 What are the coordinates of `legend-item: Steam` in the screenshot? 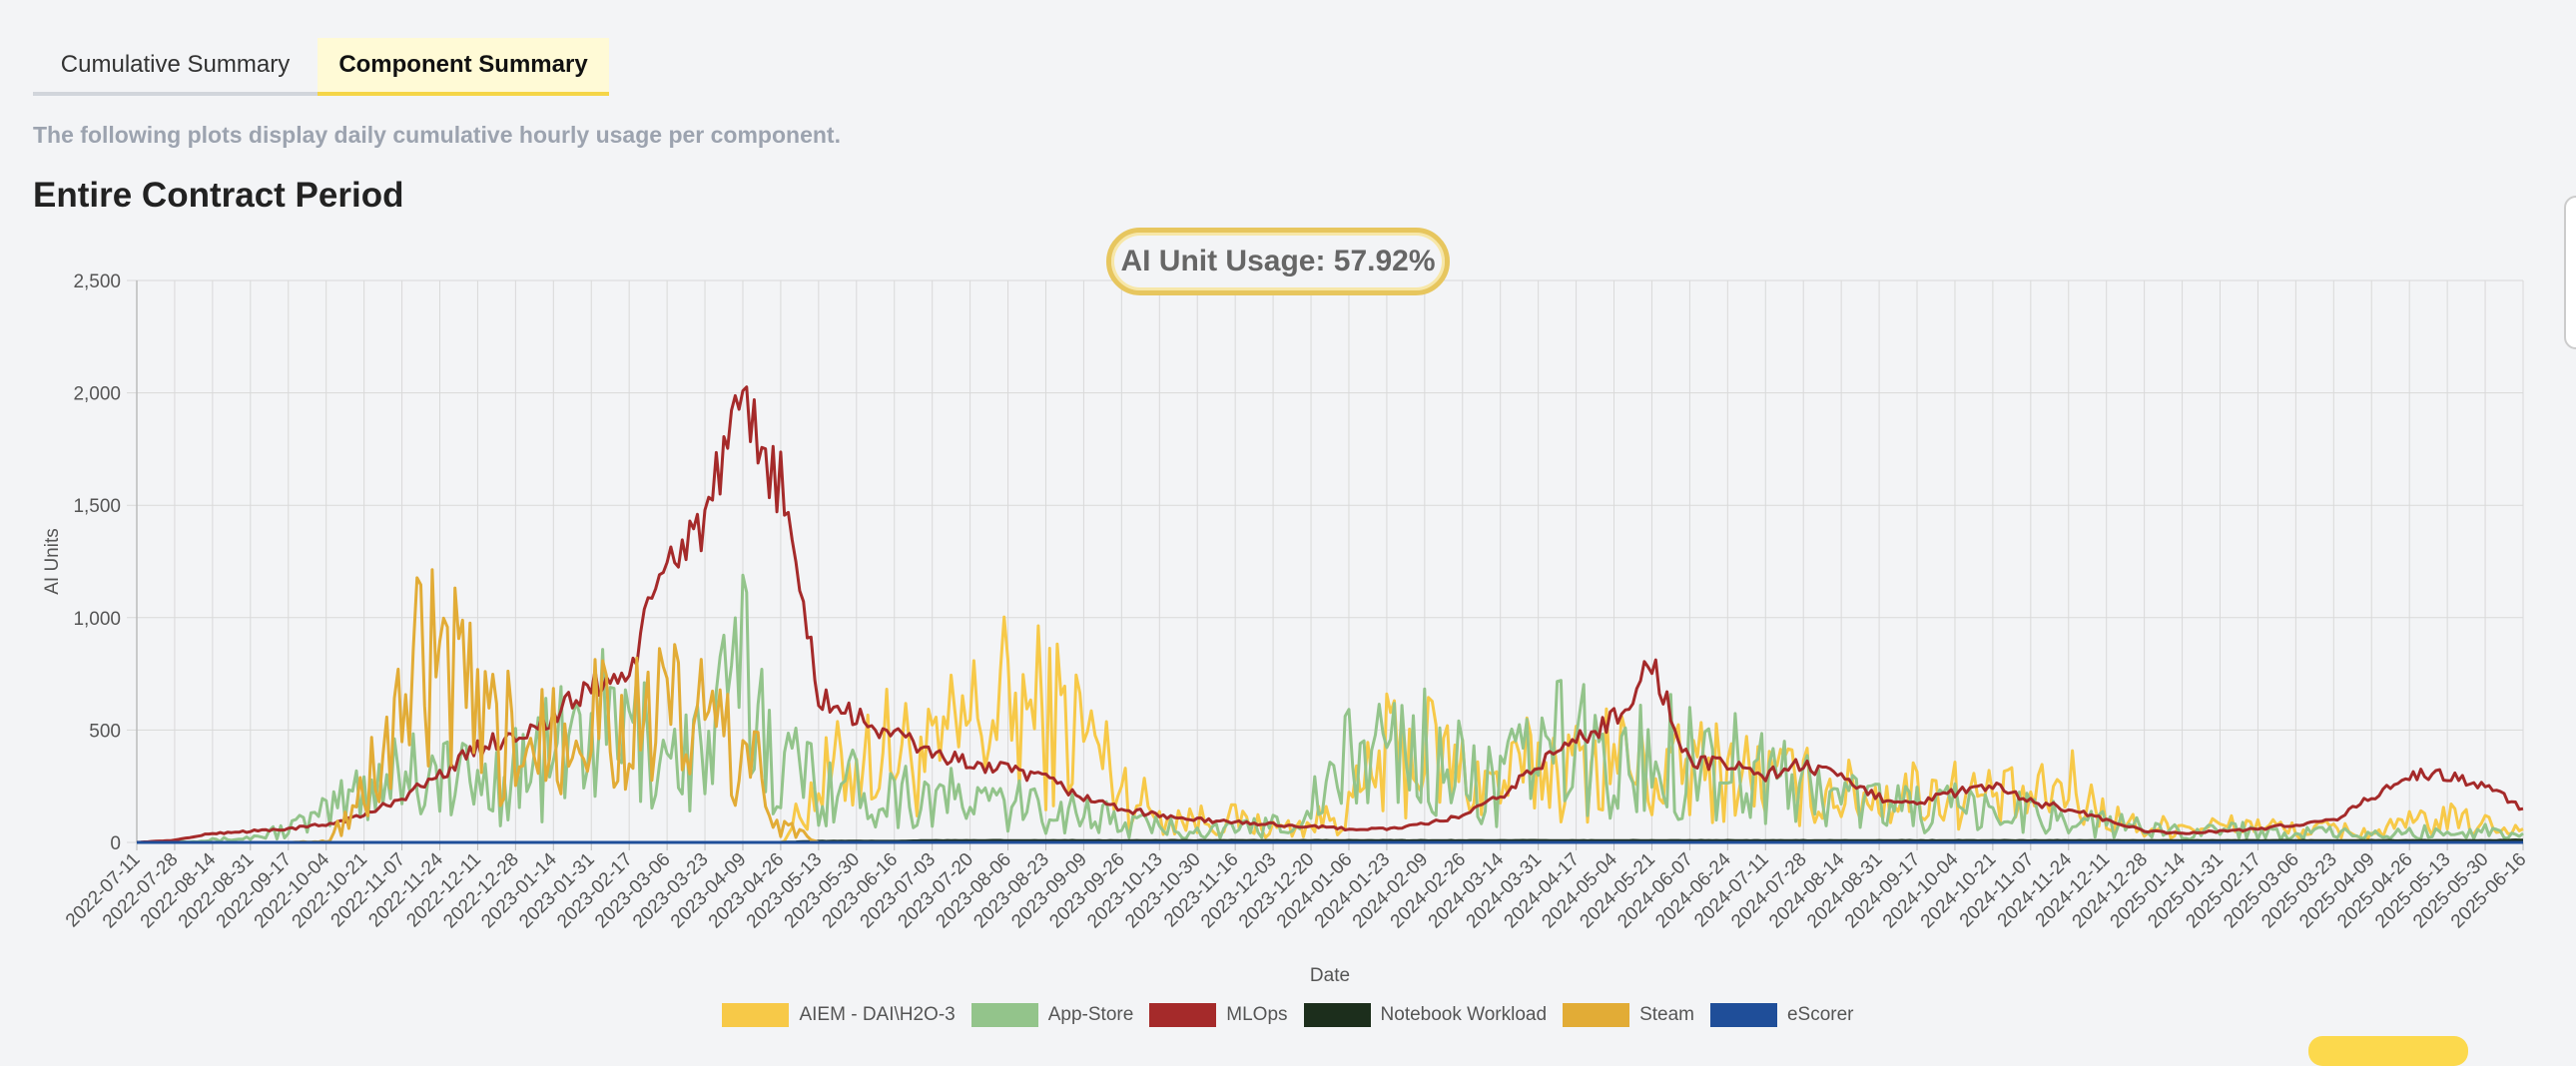 It's located at (1629, 1015).